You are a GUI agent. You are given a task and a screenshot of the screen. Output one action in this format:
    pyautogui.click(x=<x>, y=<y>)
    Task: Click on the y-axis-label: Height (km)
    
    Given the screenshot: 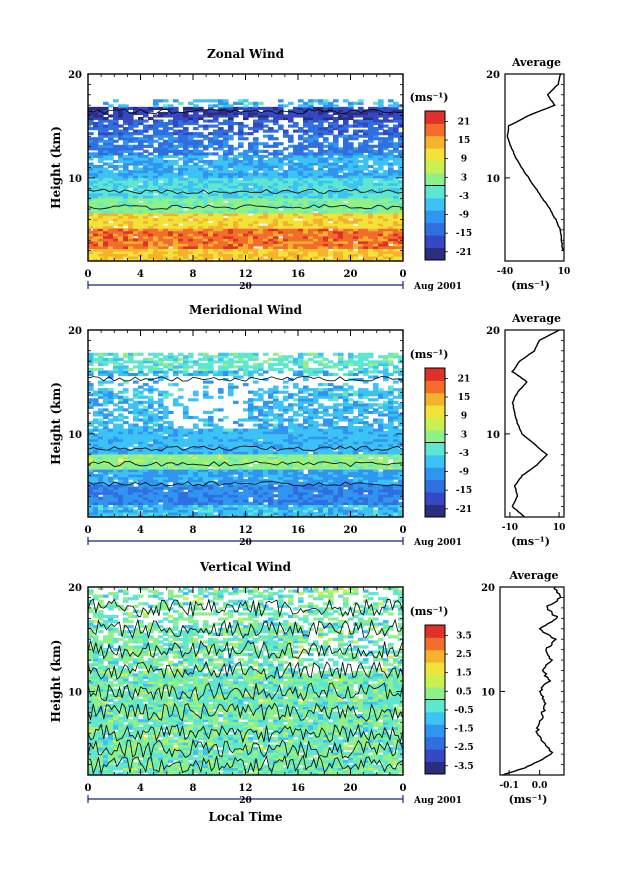 What is the action you would take?
    pyautogui.click(x=56, y=167)
    